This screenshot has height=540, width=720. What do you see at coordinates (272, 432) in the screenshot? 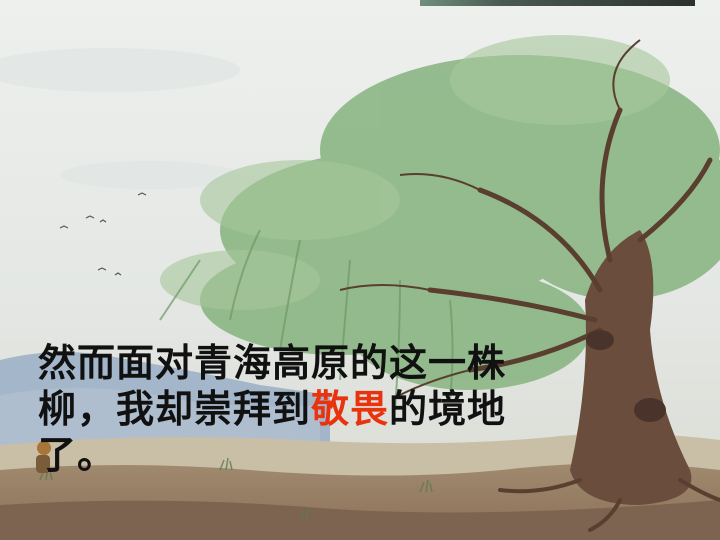
I see `caption-part2: 的境地了。` at bounding box center [272, 432].